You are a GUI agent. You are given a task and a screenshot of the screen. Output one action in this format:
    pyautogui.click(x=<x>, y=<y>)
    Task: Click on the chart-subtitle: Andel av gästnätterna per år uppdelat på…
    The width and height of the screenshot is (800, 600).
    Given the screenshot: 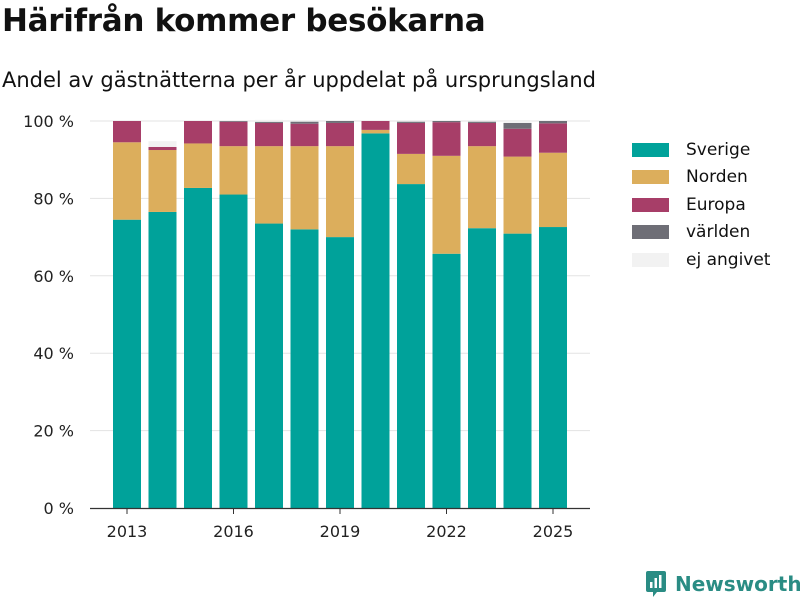 What is the action you would take?
    pyautogui.click(x=299, y=80)
    